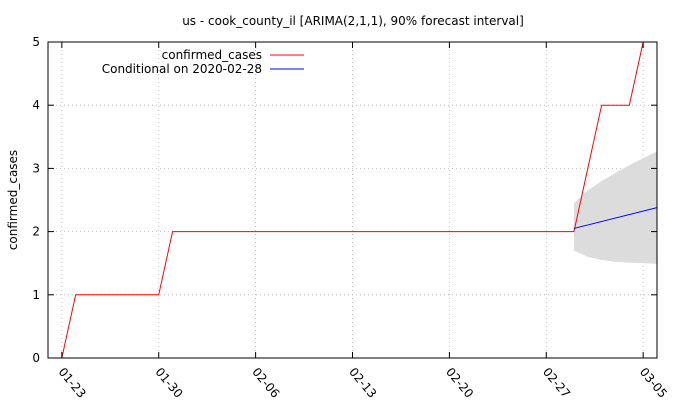  What do you see at coordinates (168, 382) in the screenshot?
I see `x-tick-label: 01-30` at bounding box center [168, 382].